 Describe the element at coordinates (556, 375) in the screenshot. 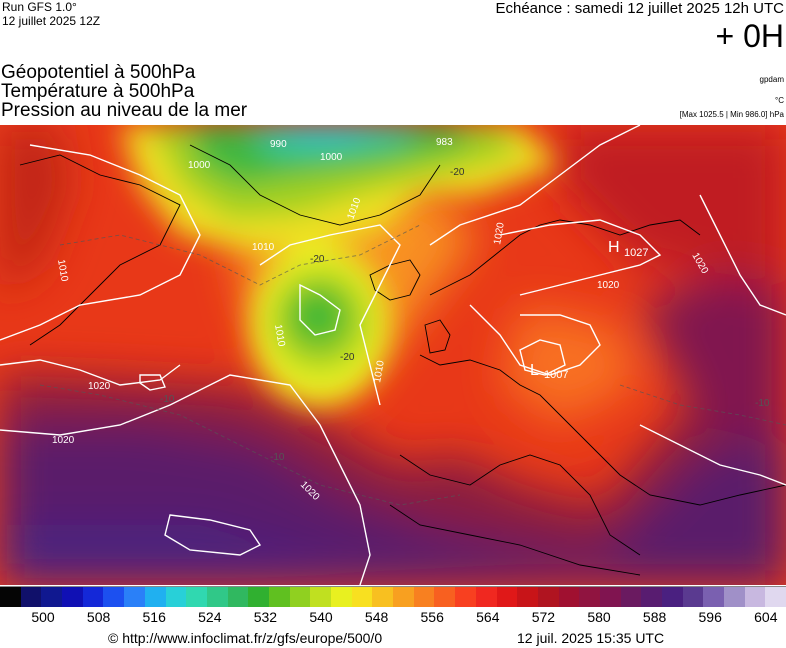

I see `low-pressure-value: 1007` at that location.